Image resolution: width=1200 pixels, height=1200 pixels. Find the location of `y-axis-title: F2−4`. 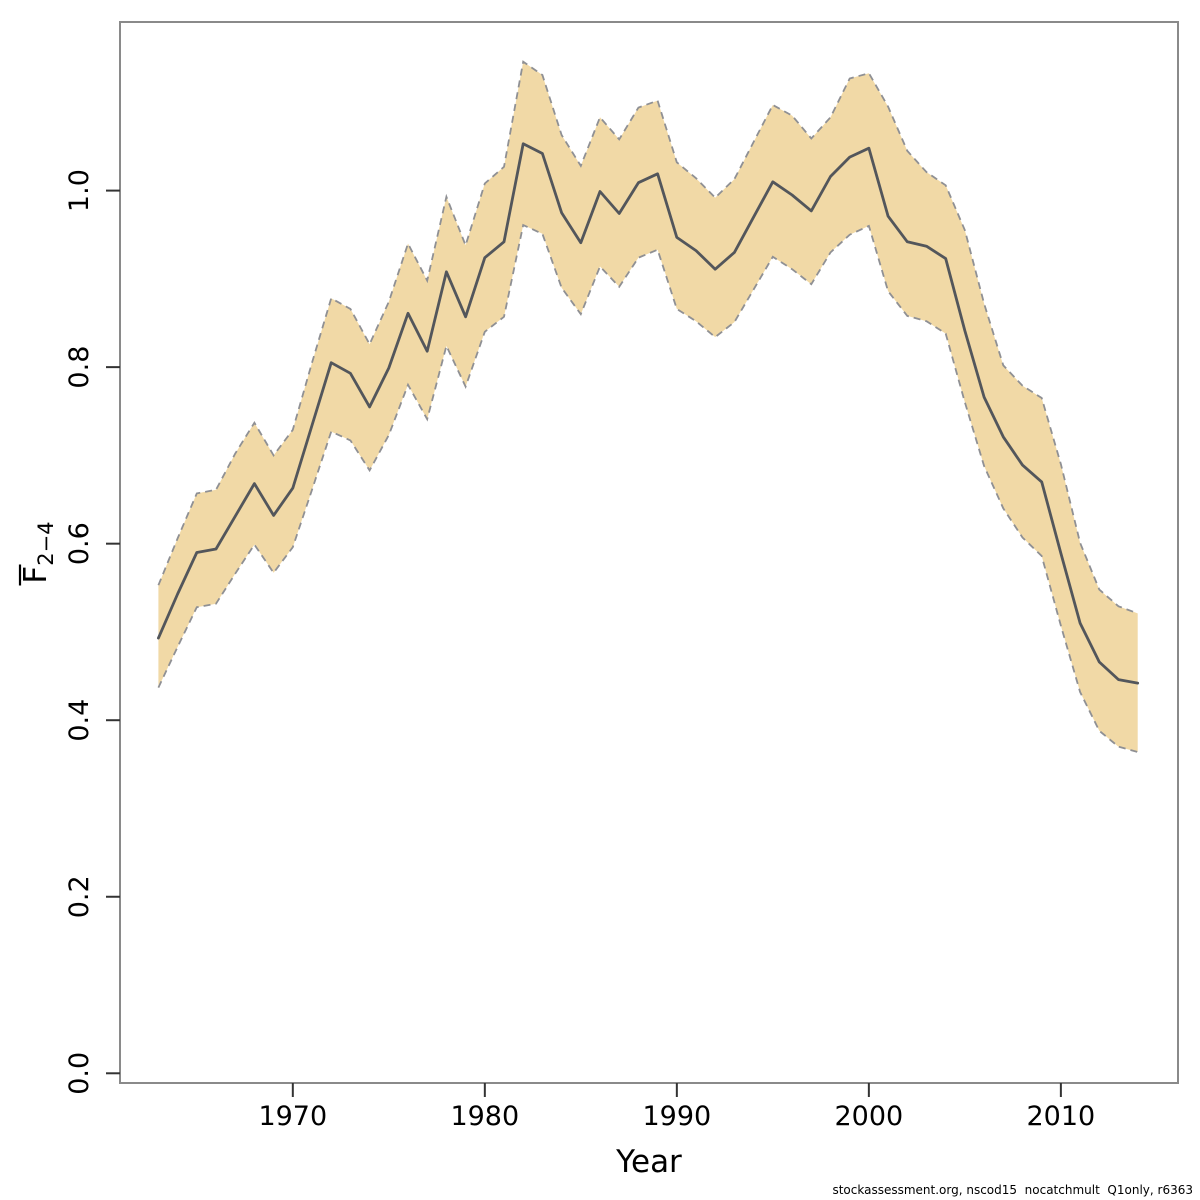

y-axis-title: F2−4 is located at coordinates (38, 553).